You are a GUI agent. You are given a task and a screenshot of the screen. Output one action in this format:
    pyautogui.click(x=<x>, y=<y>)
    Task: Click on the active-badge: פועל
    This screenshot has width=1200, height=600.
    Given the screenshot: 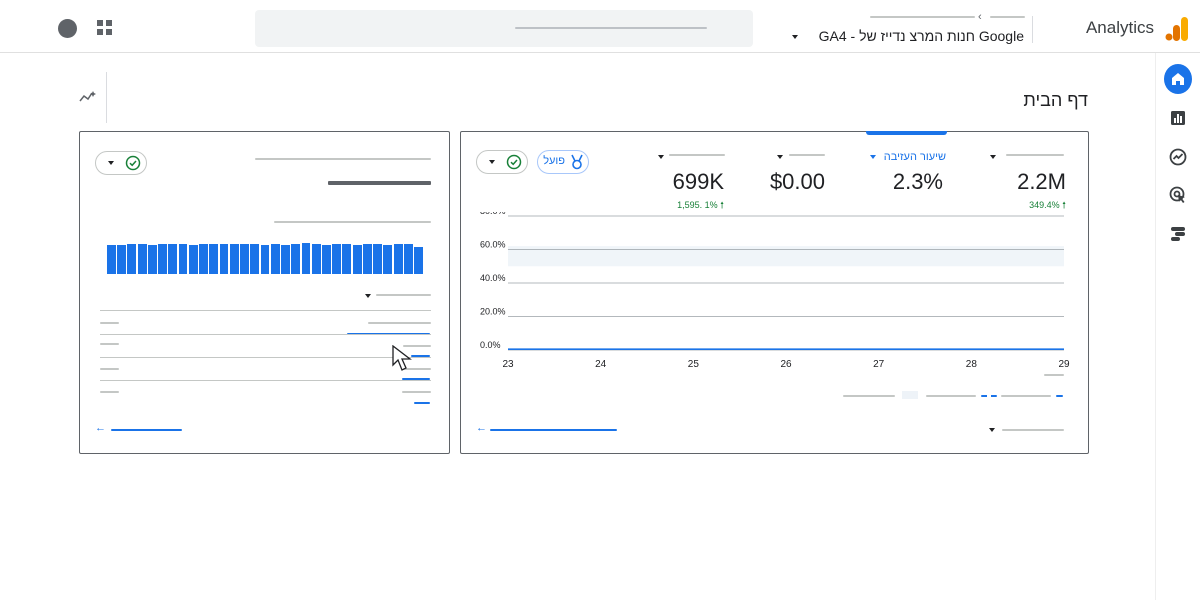 What is the action you would take?
    pyautogui.click(x=563, y=162)
    